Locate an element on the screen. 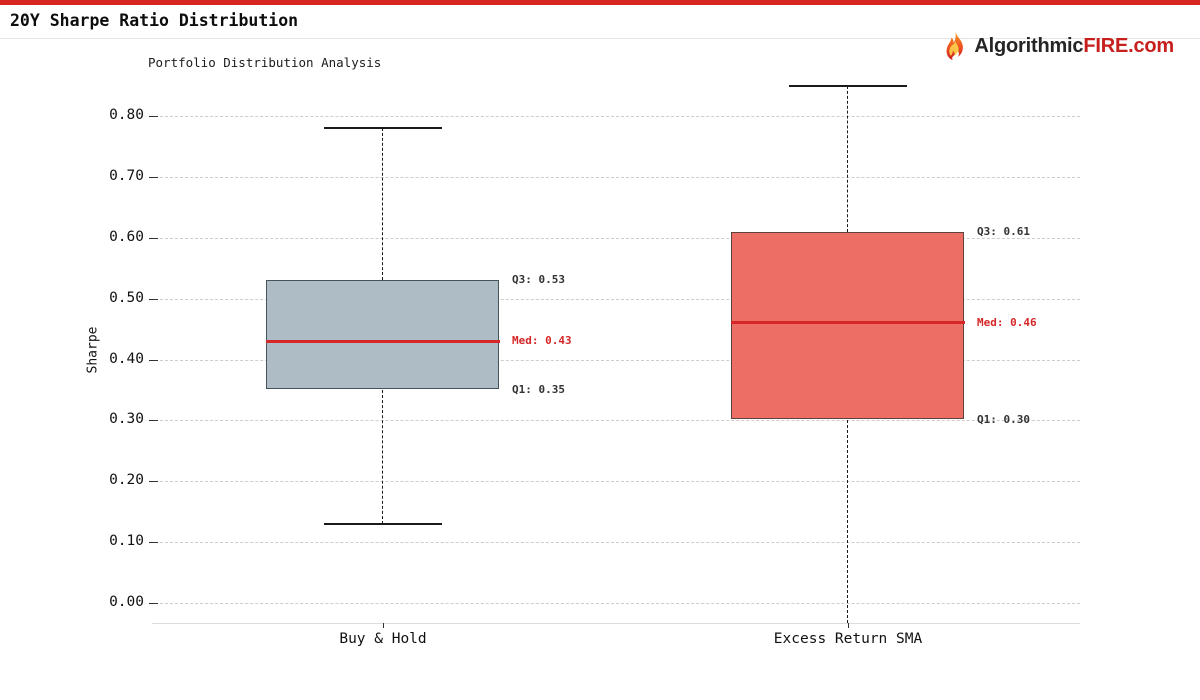 The height and width of the screenshot is (700, 1200). brand-text: AlgorithmicFIRE.com is located at coordinates (1074, 46).